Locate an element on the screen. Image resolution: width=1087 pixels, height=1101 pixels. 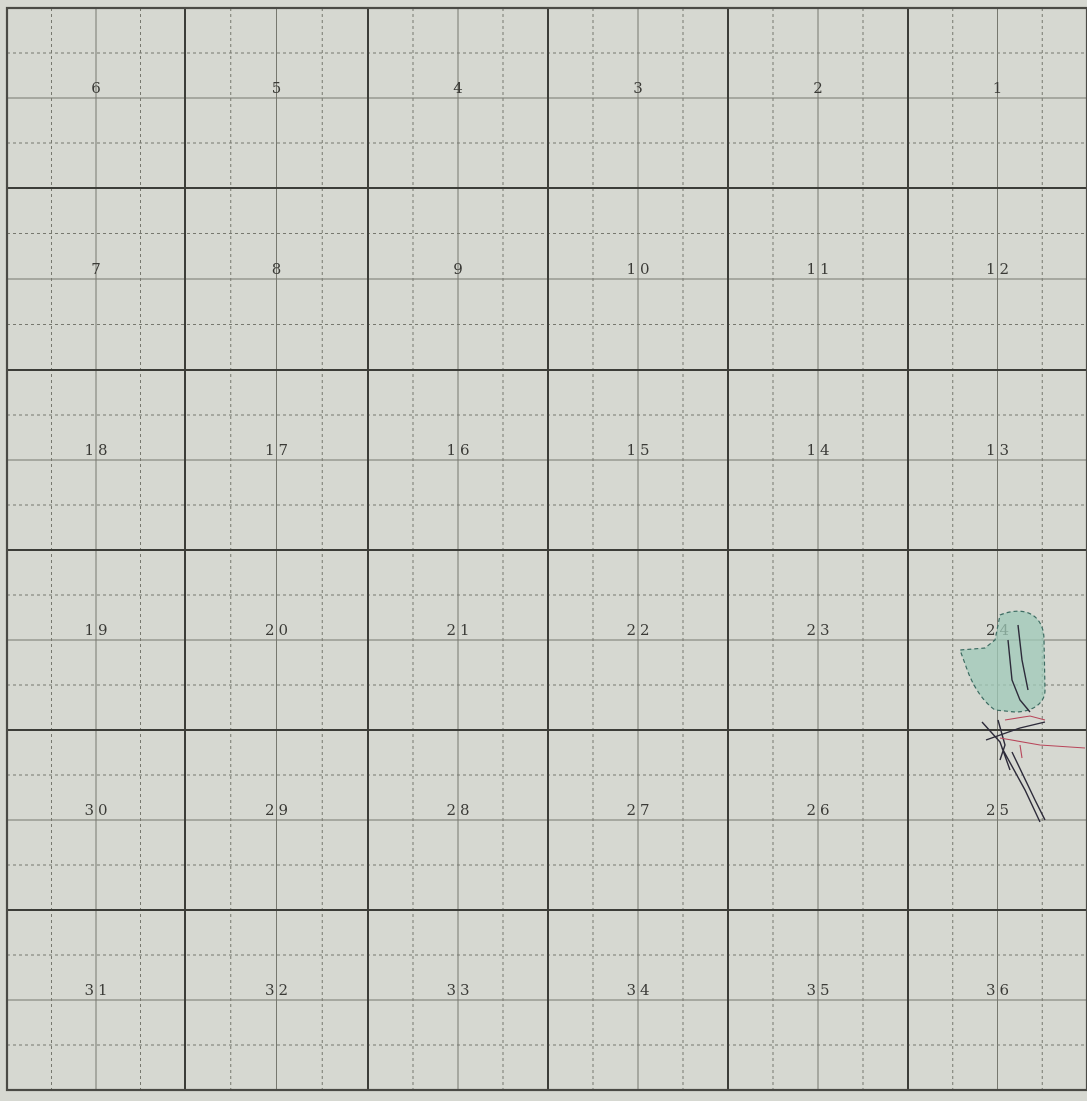
section-number-30: 30 is located at coordinates (97, 810).